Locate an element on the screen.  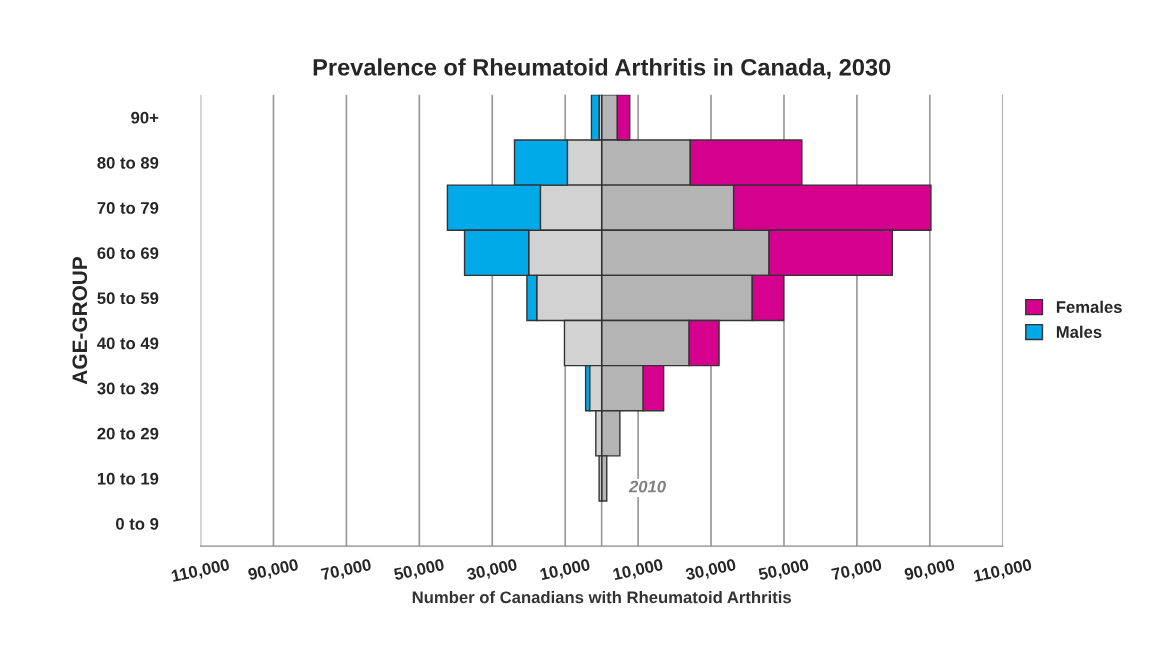
legend-label: Males is located at coordinates (1079, 331).